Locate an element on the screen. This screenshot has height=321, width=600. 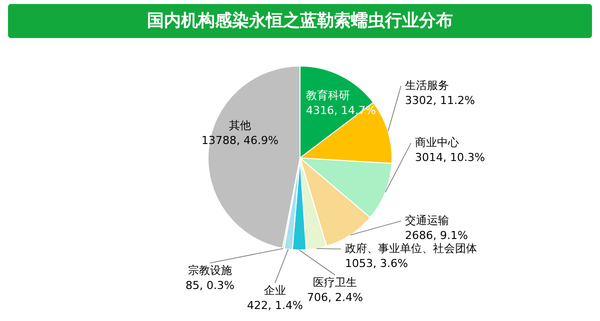
slice-label: 政府、事业单位、社会团体 is located at coordinates (411, 248).